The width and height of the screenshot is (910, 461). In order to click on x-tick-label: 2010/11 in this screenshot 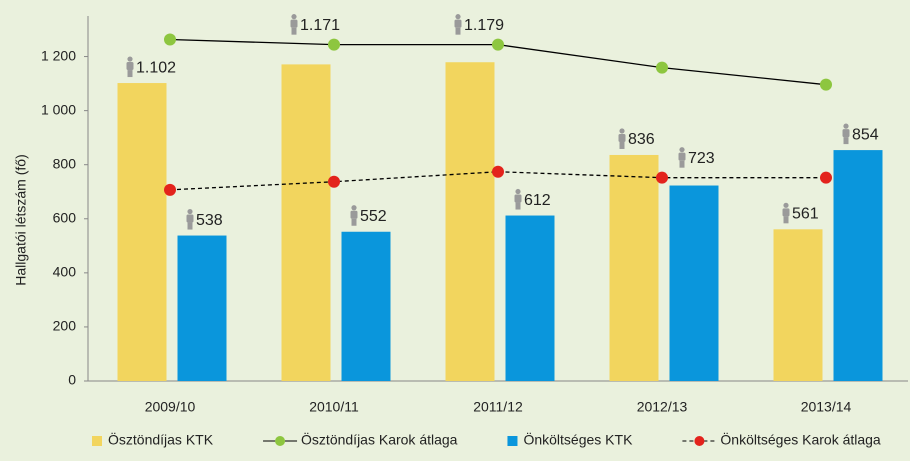, I will do `click(334, 407)`.